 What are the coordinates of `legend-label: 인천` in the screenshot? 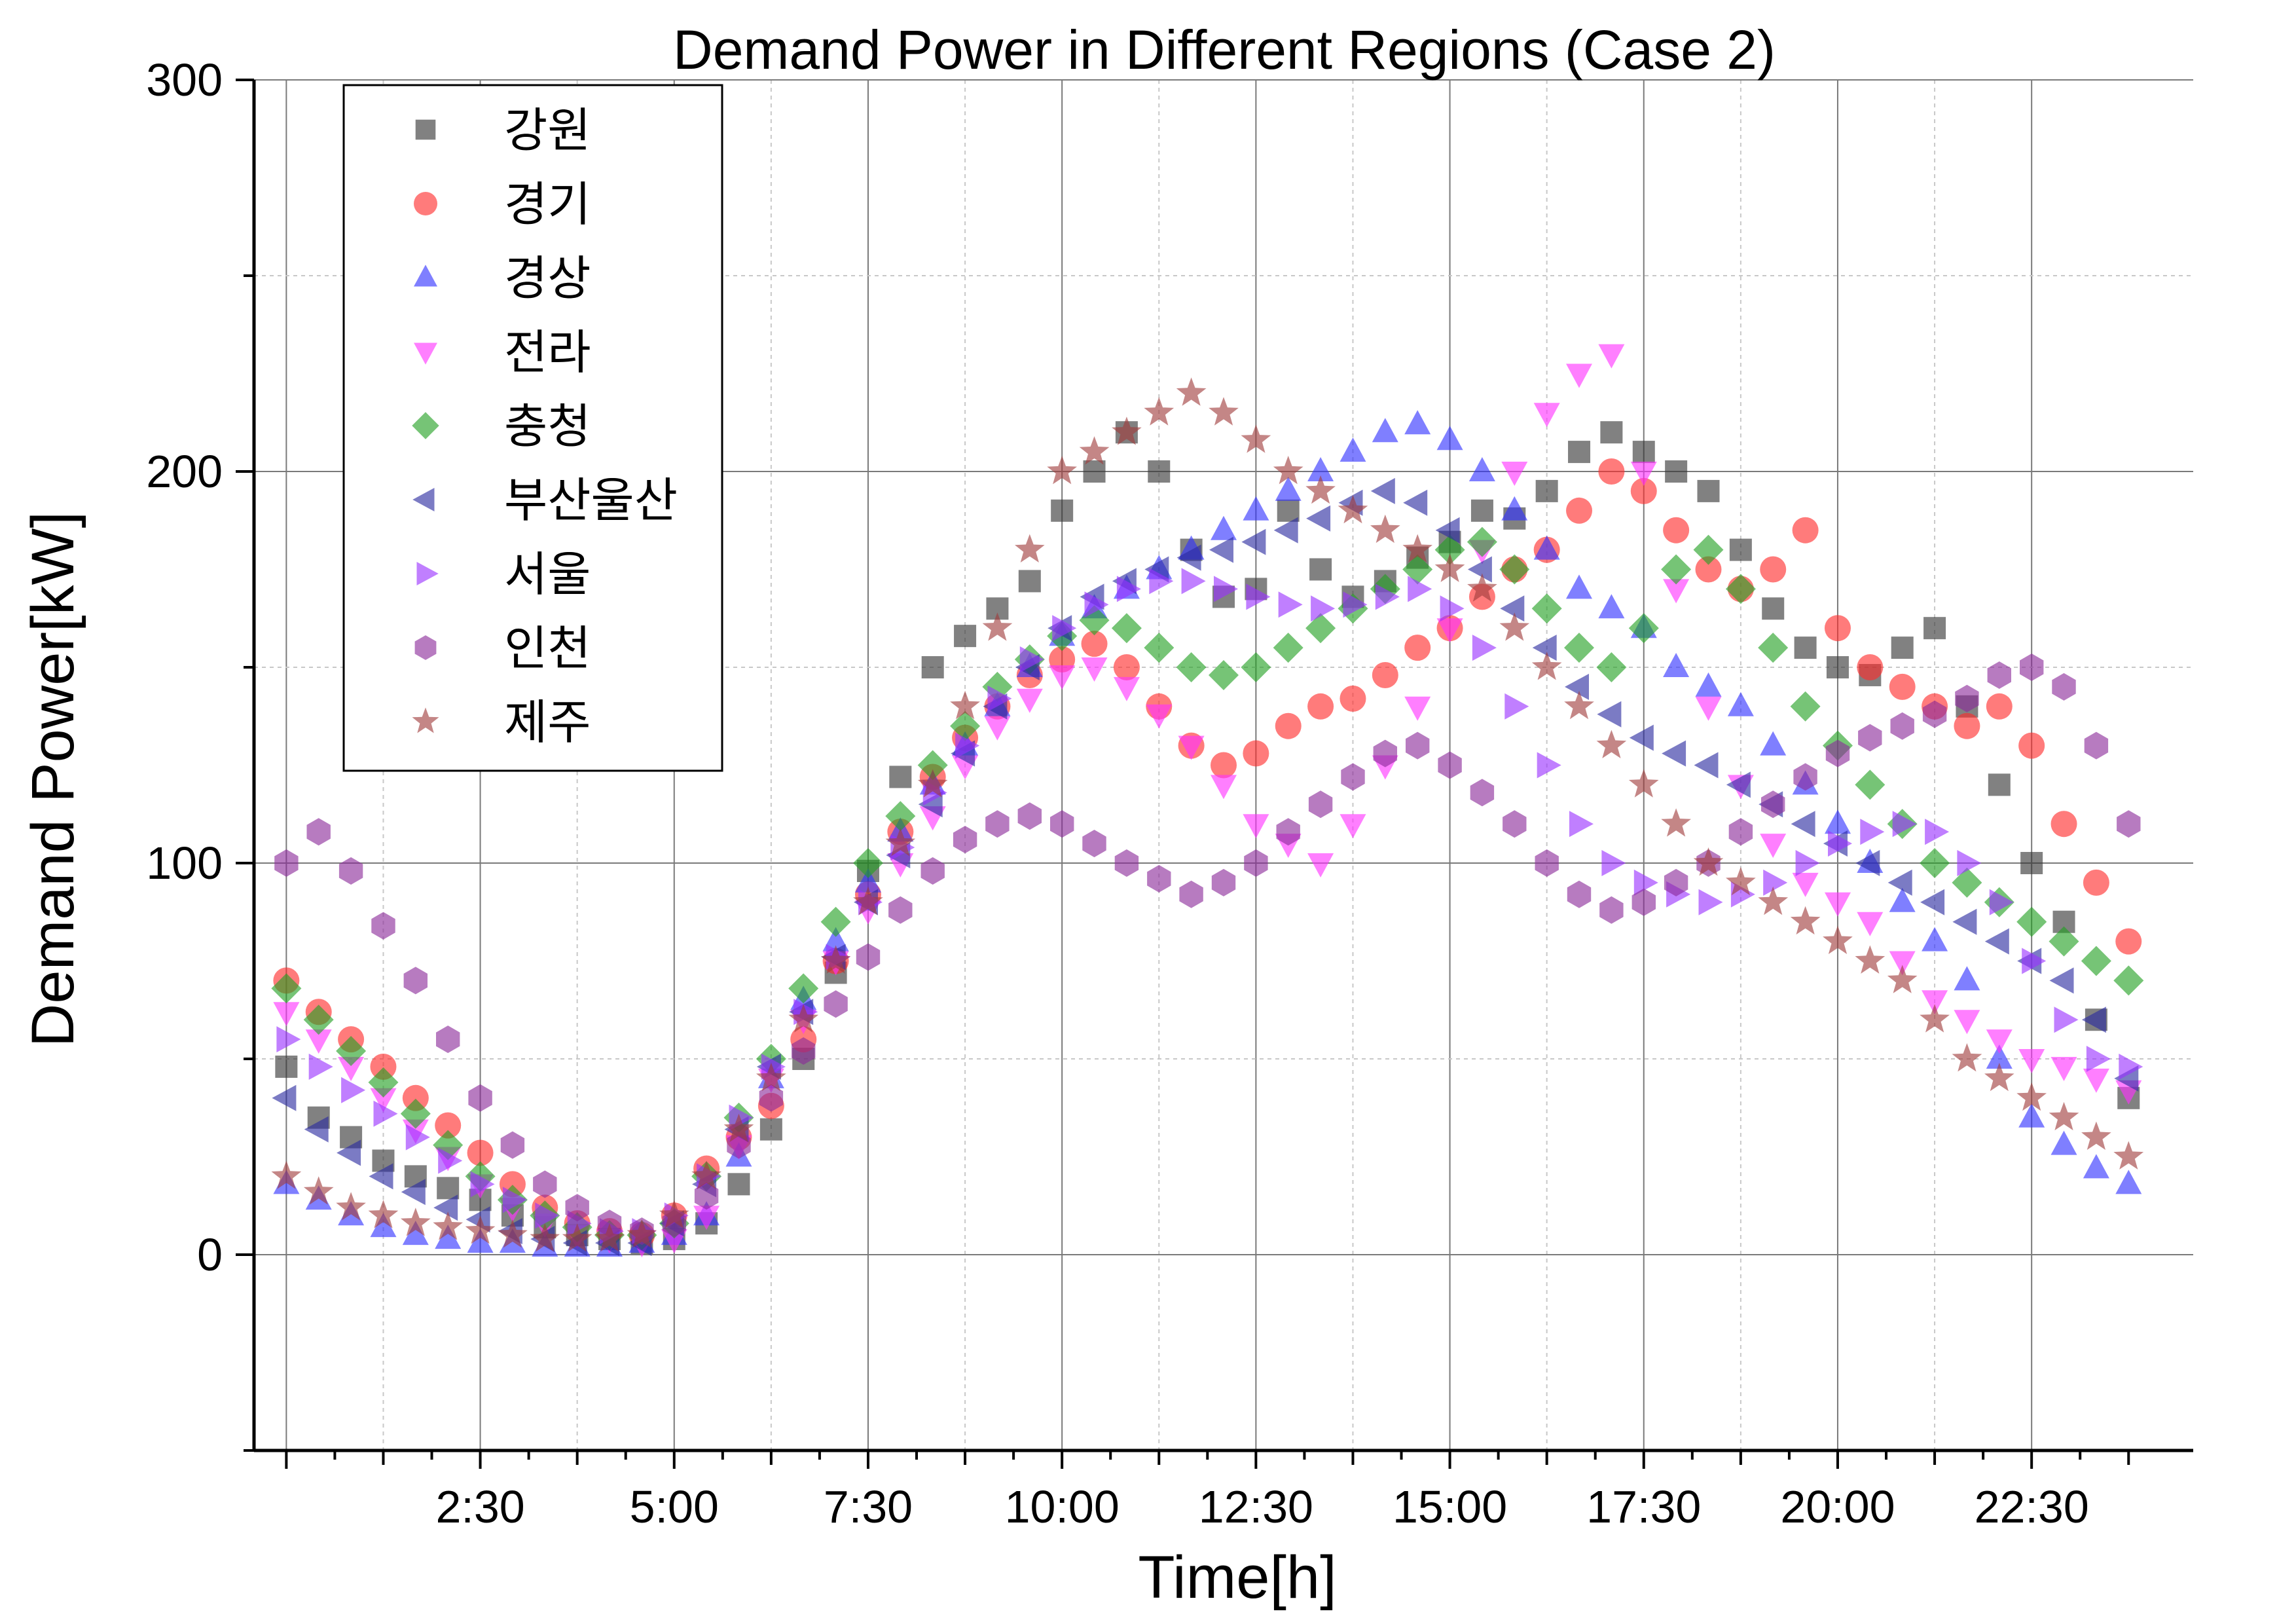 It's located at (547, 648).